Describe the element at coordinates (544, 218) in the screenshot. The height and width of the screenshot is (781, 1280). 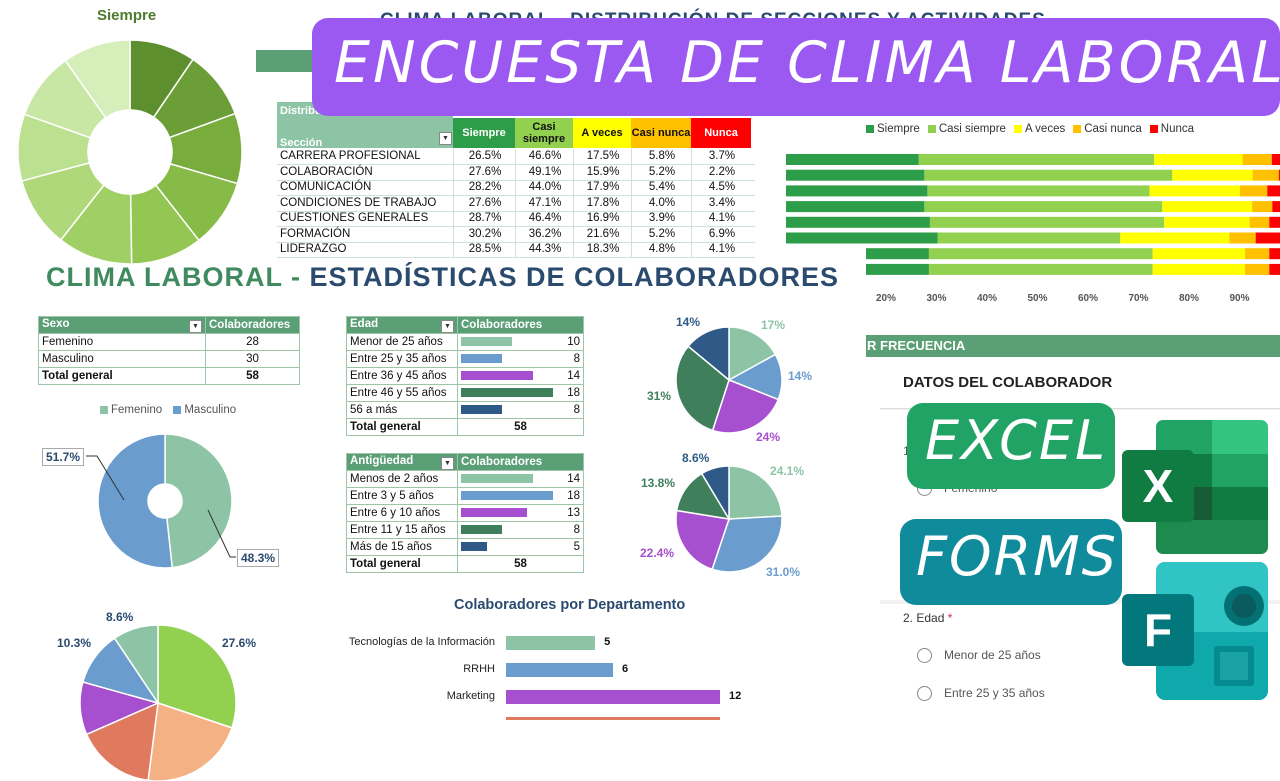
I see `section-value: 46.4%` at that location.